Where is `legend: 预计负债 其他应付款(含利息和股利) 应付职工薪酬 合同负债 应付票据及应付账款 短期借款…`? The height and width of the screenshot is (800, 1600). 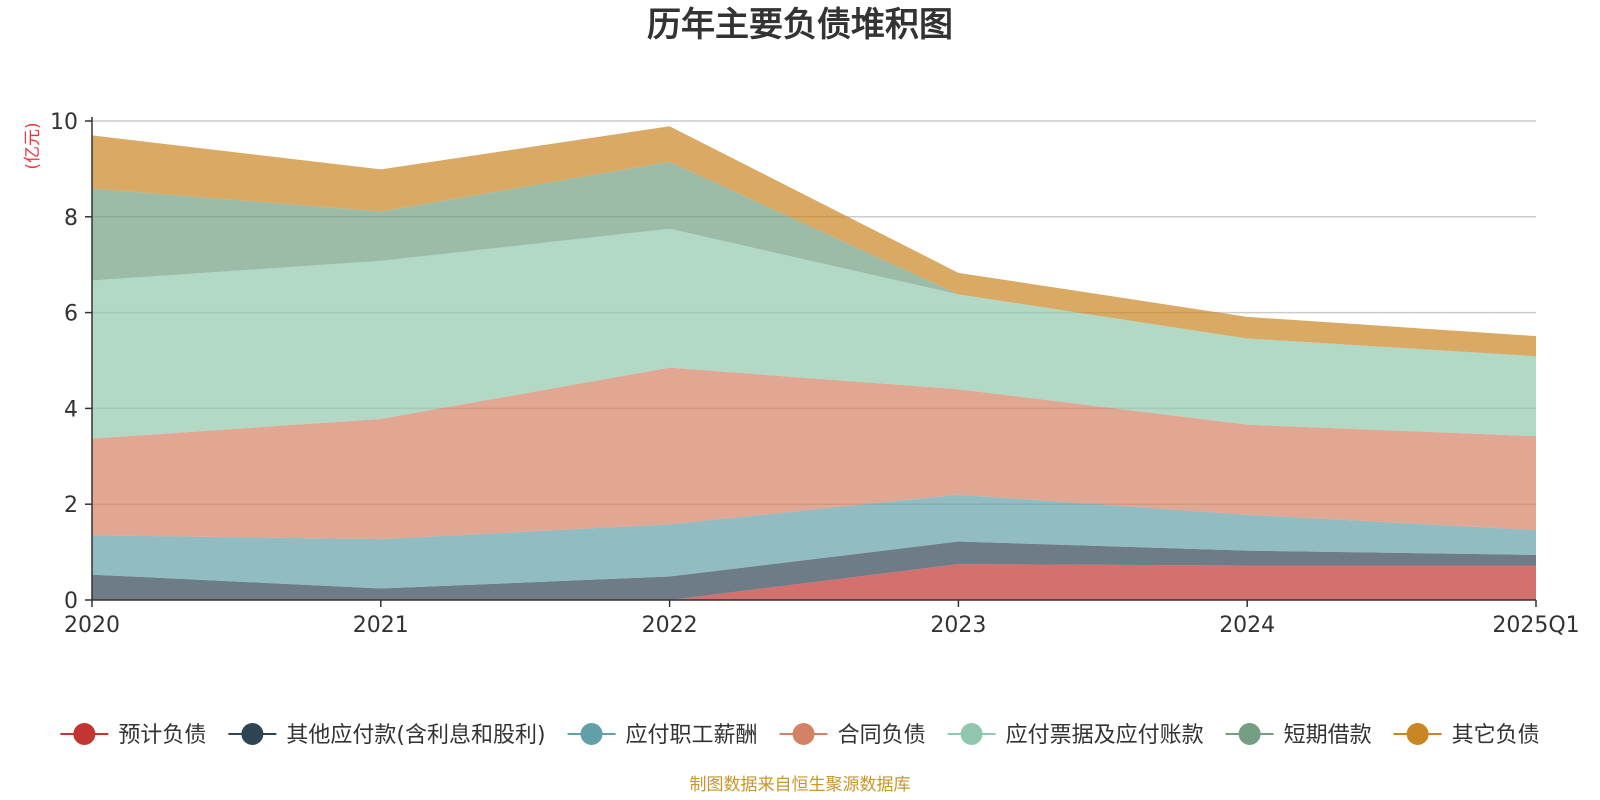 legend: 预计负债 其他应付款(含利息和股利) 应付职工薪酬 合同负债 应付票据及应付账款 短期借款… is located at coordinates (800, 735).